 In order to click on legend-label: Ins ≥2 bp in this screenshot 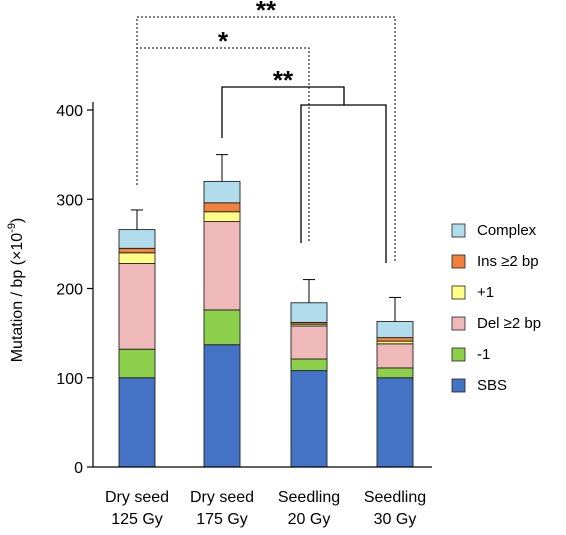, I will do `click(508, 261)`.